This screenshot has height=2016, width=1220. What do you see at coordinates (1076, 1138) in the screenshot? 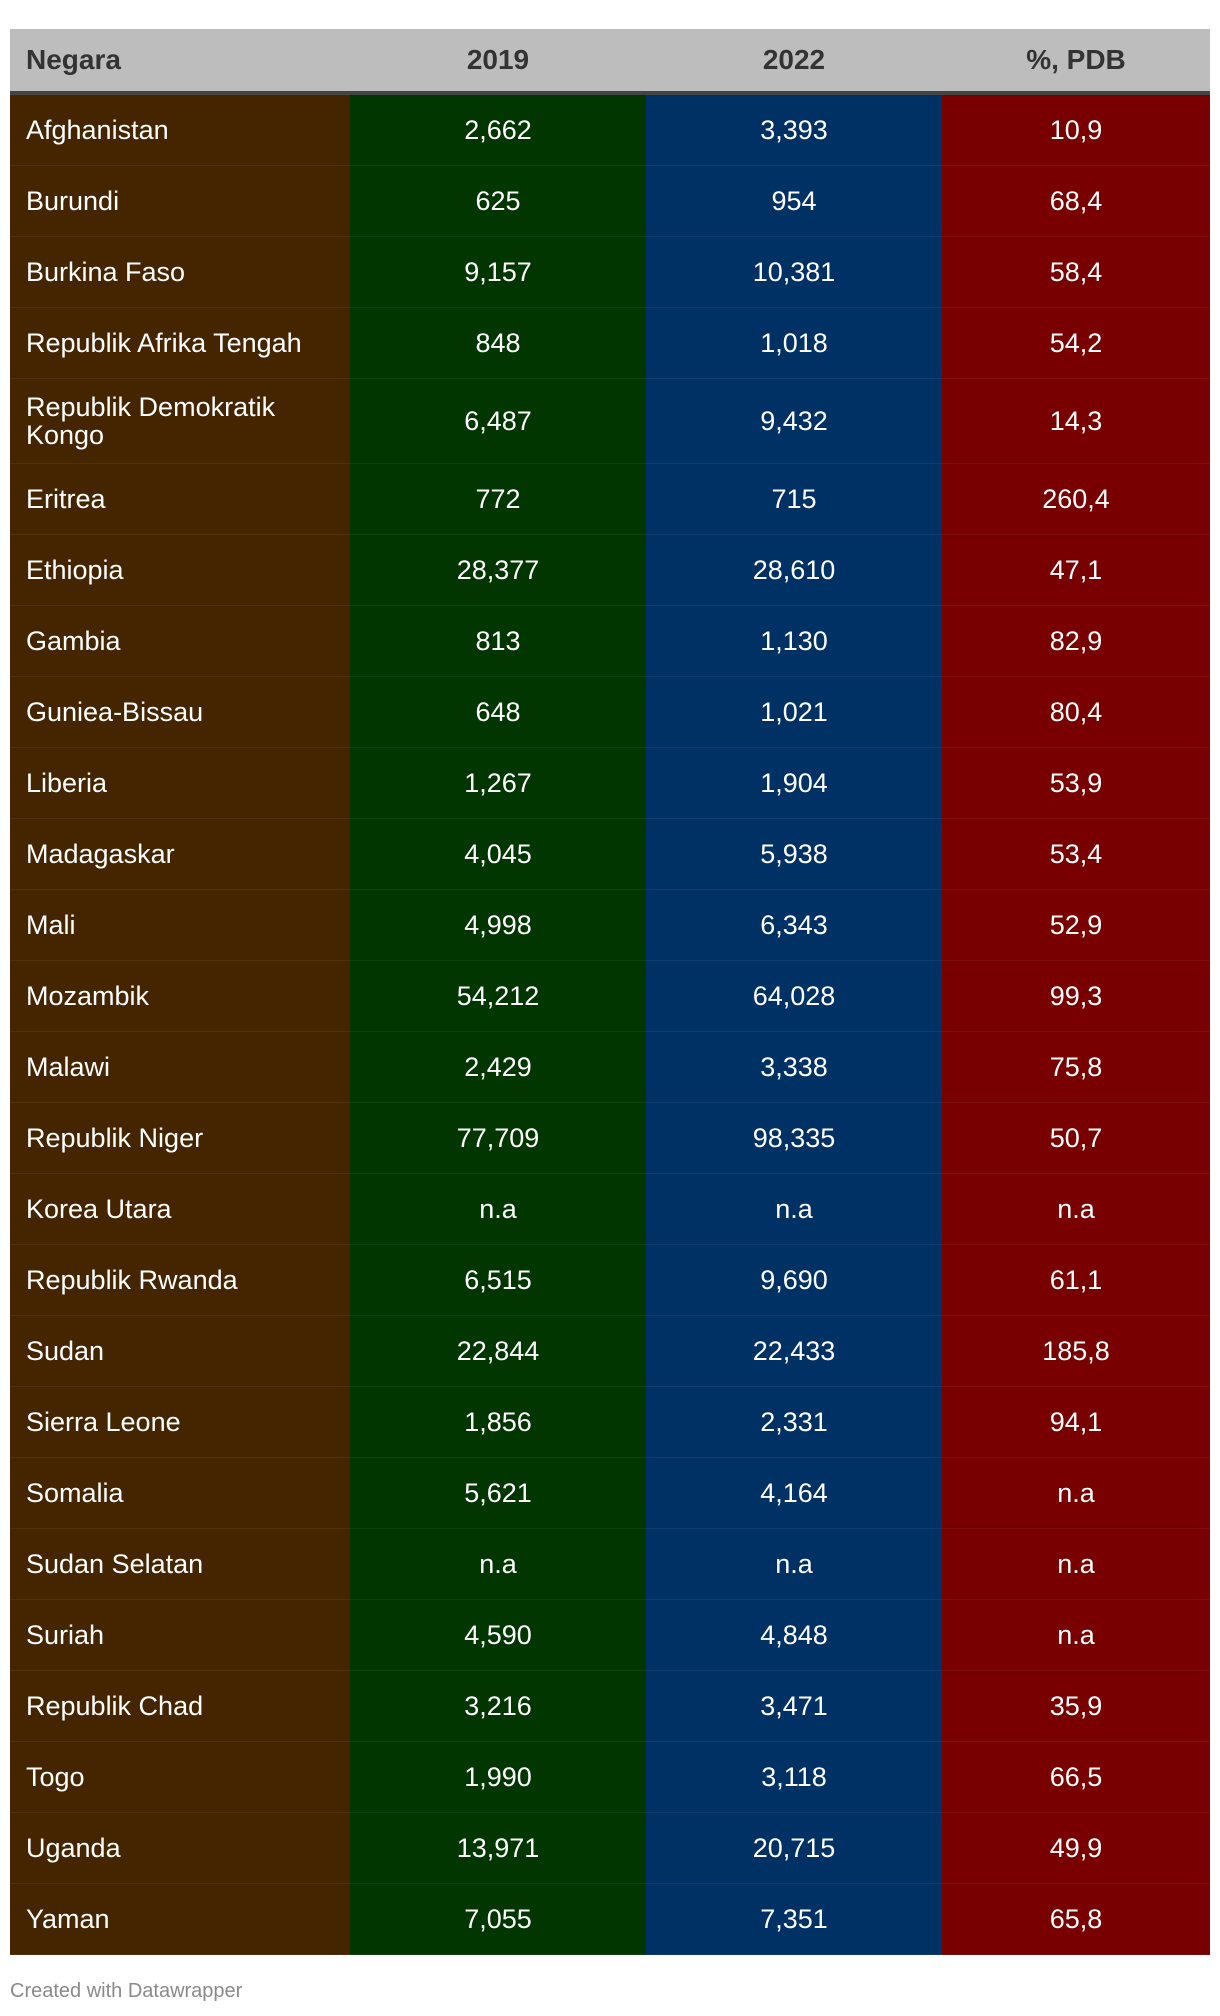
I see `pdb-percent-cell: 50,7` at bounding box center [1076, 1138].